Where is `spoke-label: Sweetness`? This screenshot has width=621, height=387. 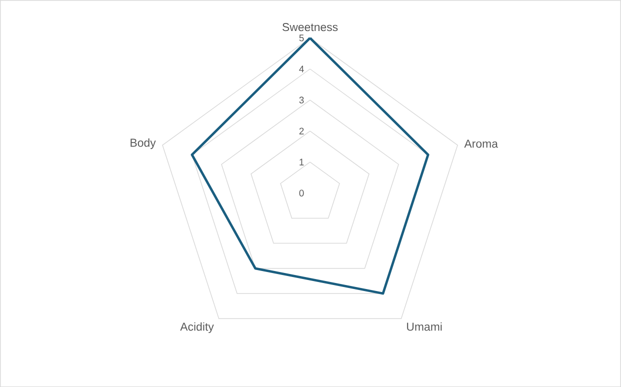 spoke-label: Sweetness is located at coordinates (310, 26).